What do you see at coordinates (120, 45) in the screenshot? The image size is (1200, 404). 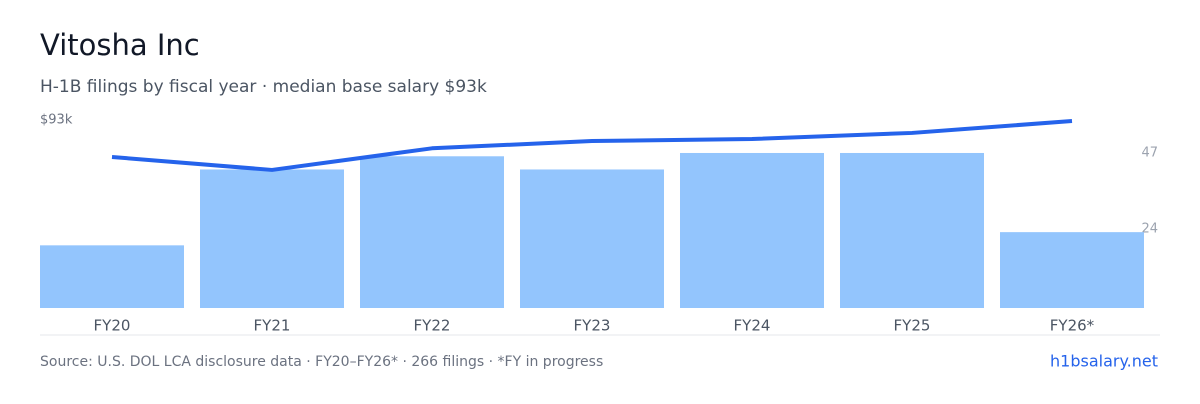 I see `chart-title: Vitosha Inc` at bounding box center [120, 45].